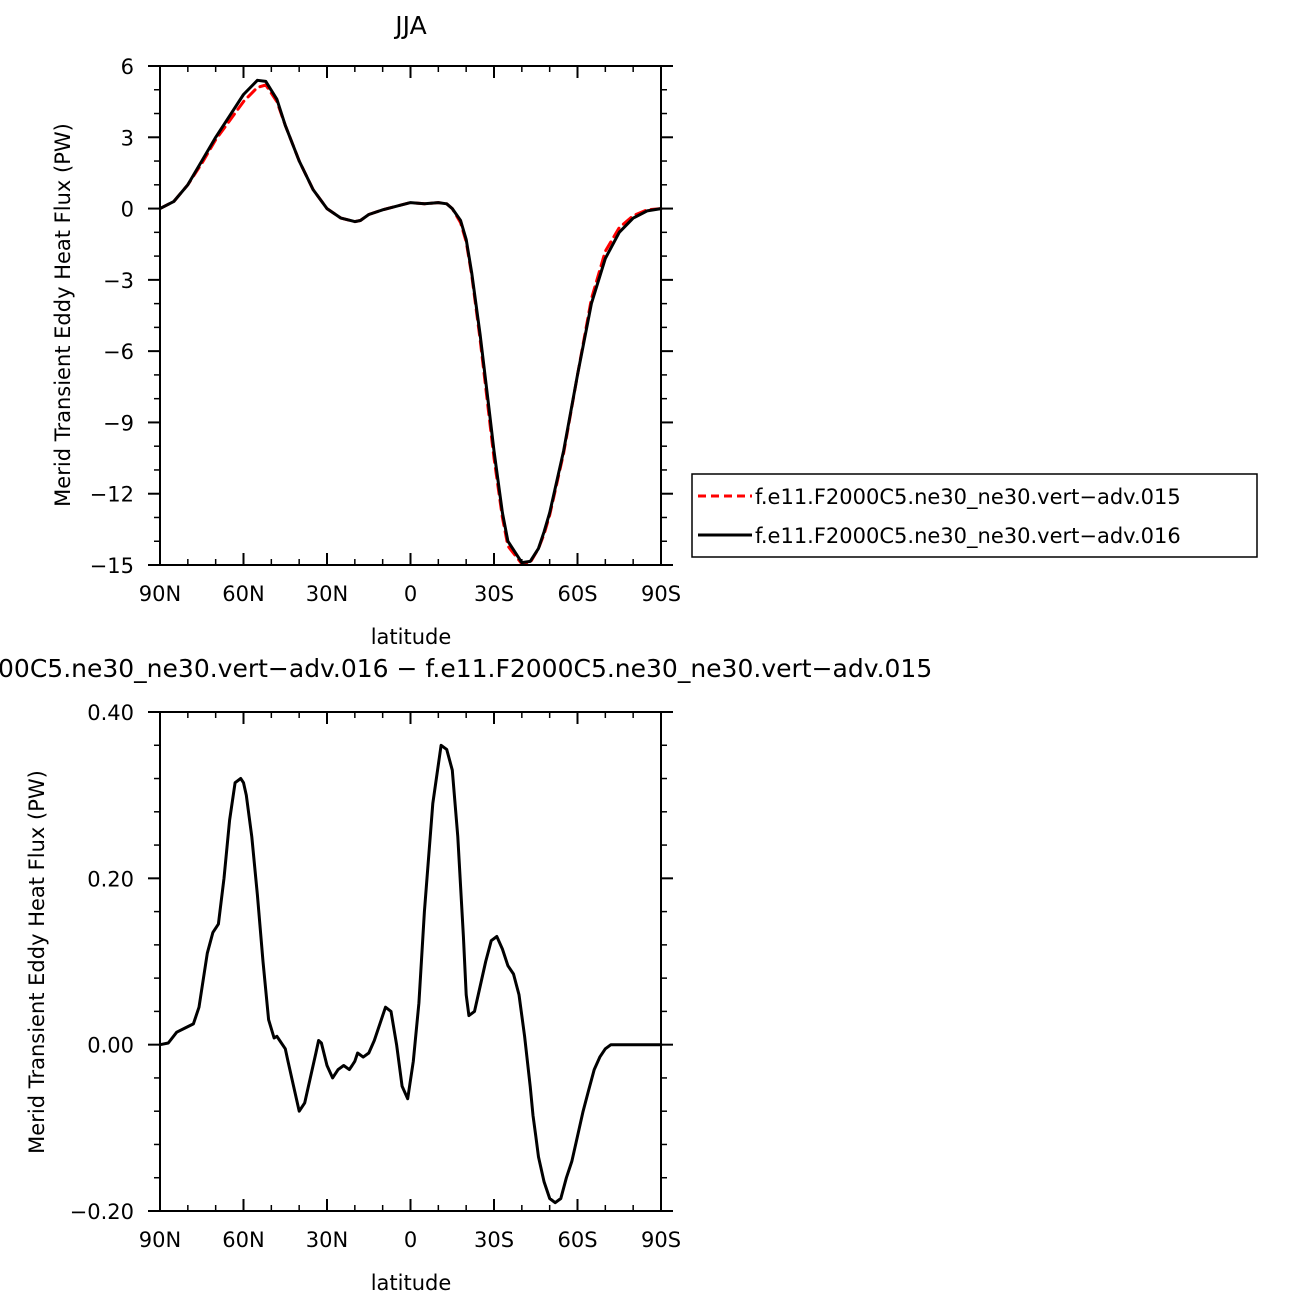  I want to click on top-y-tick-label: 3, so click(127, 138).